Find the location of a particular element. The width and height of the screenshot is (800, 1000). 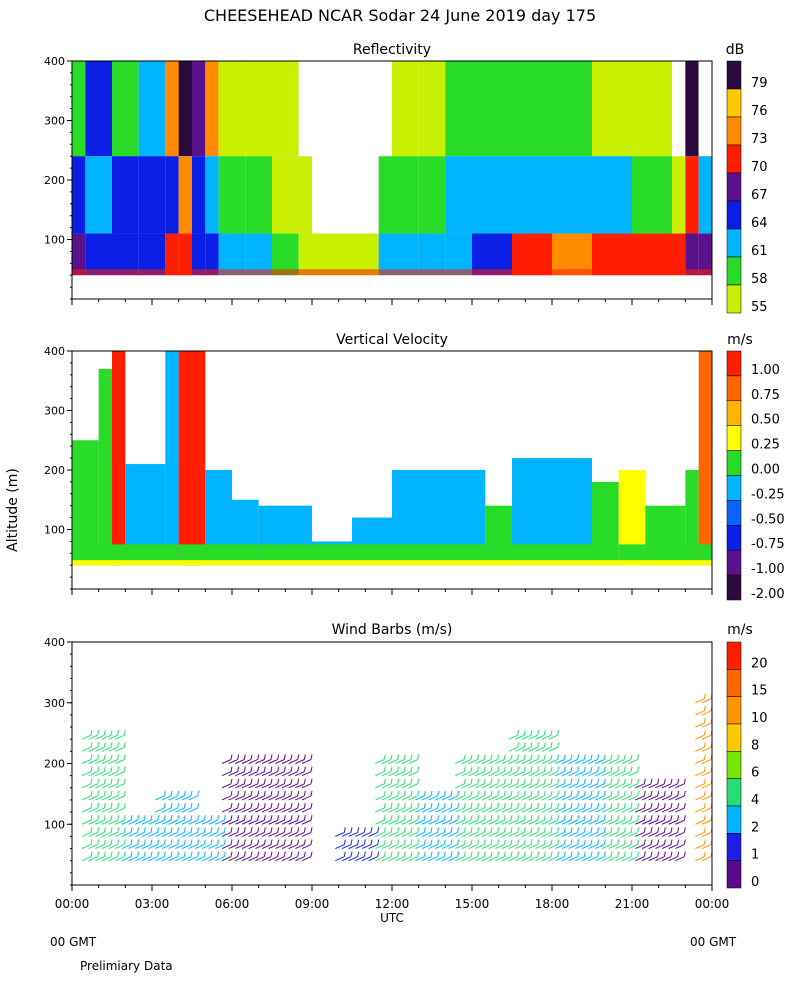

colorbar-label: 10 is located at coordinates (759, 718).